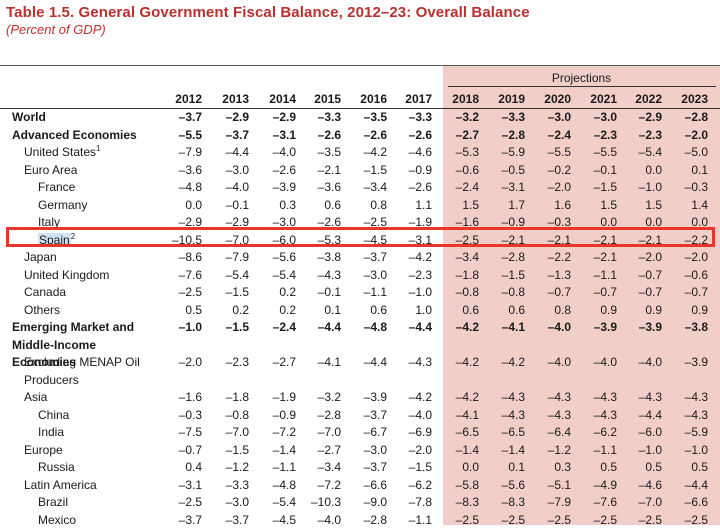  I want to click on value-cell: –10.3, so click(318, 503).